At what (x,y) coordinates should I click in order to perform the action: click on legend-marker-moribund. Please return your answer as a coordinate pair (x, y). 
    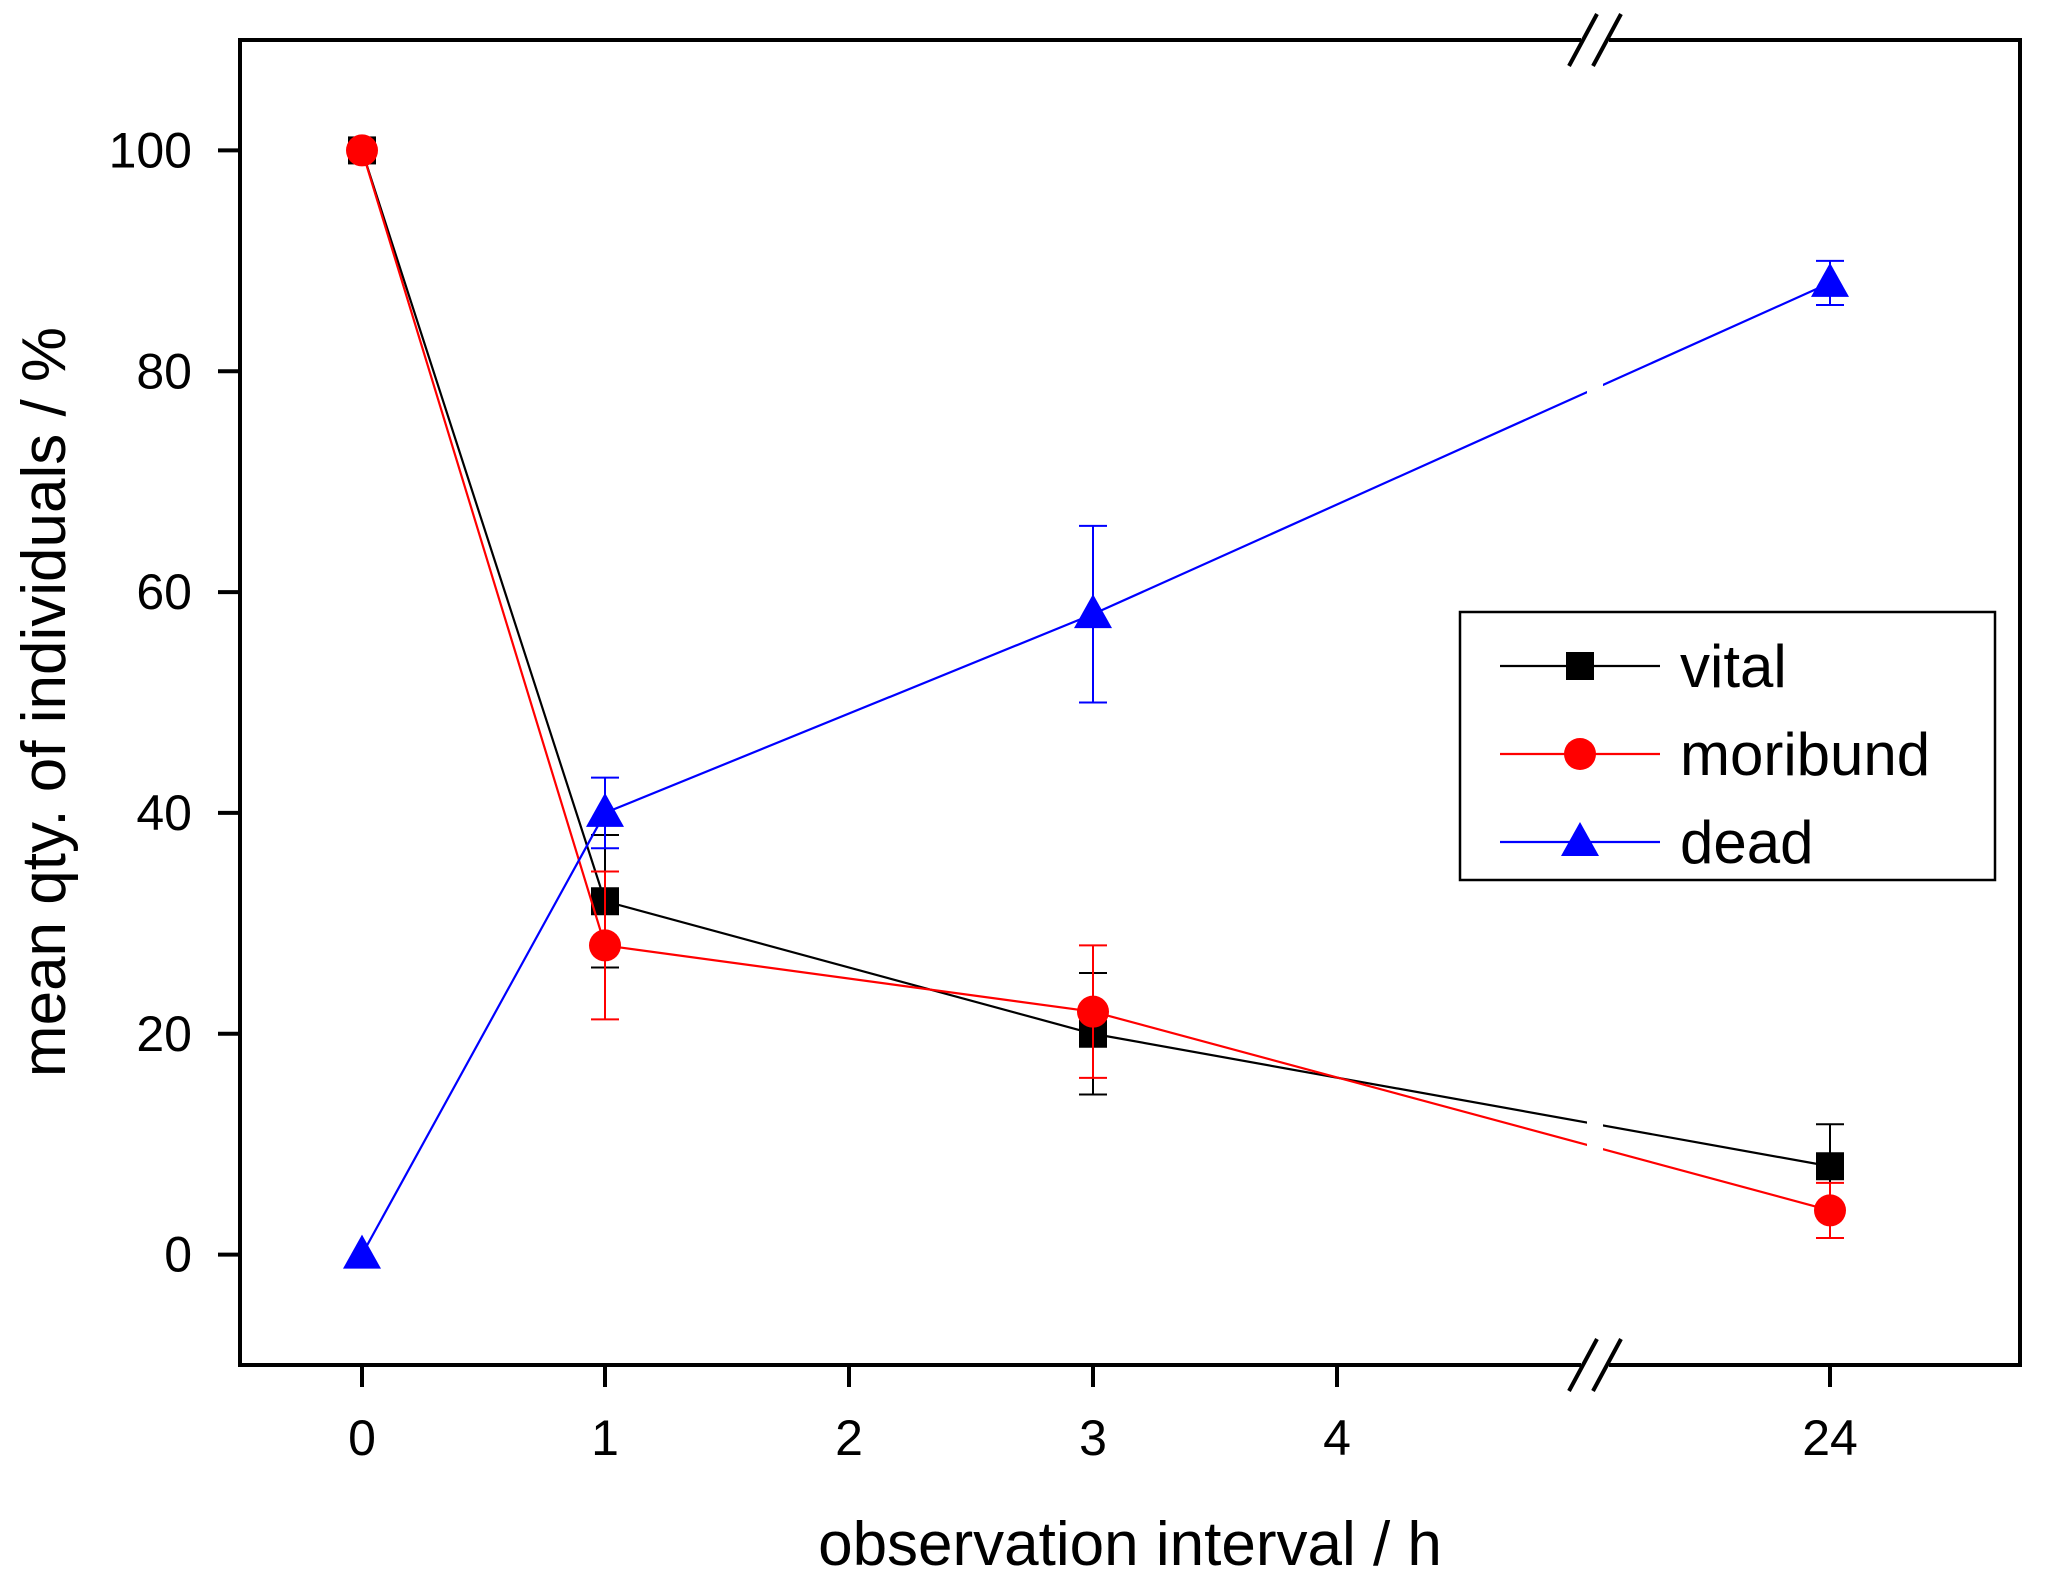
    Looking at the image, I should click on (1580, 754).